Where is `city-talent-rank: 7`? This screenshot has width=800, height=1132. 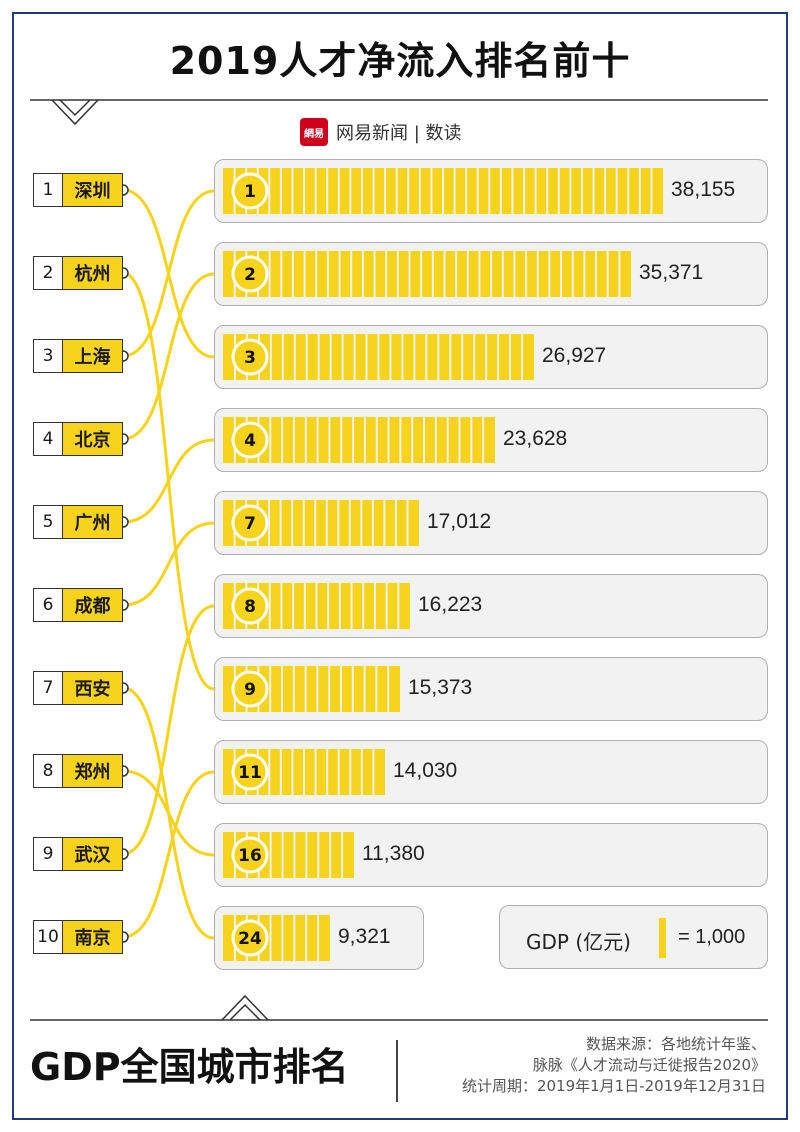 city-talent-rank: 7 is located at coordinates (48, 688).